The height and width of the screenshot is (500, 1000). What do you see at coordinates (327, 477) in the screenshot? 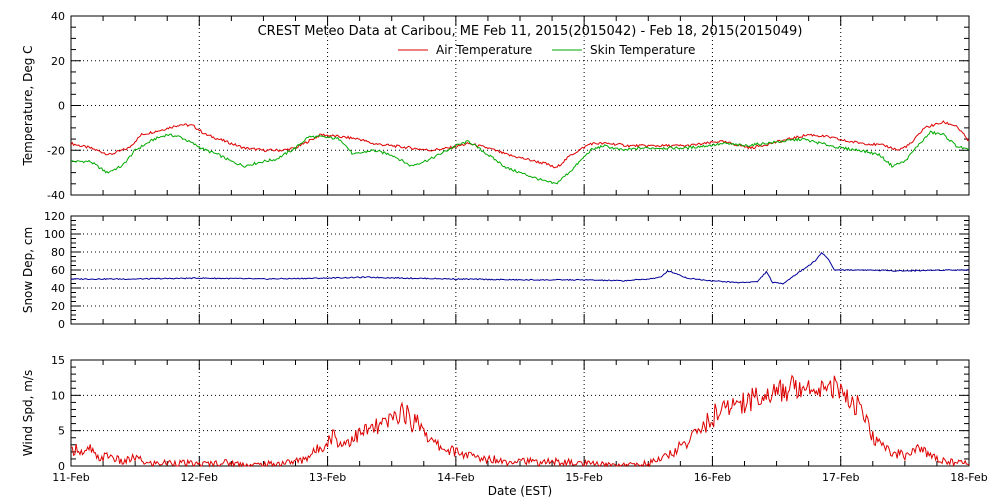
I see `x-tick-label: 13-Feb` at bounding box center [327, 477].